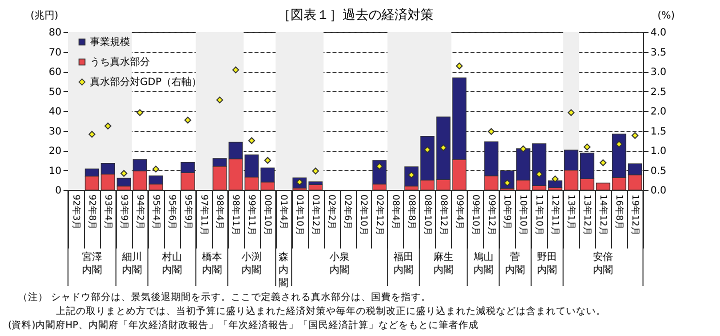 This screenshot has width=720, height=336. I want to click on y-axis-title: (兆円), so click(44, 16).